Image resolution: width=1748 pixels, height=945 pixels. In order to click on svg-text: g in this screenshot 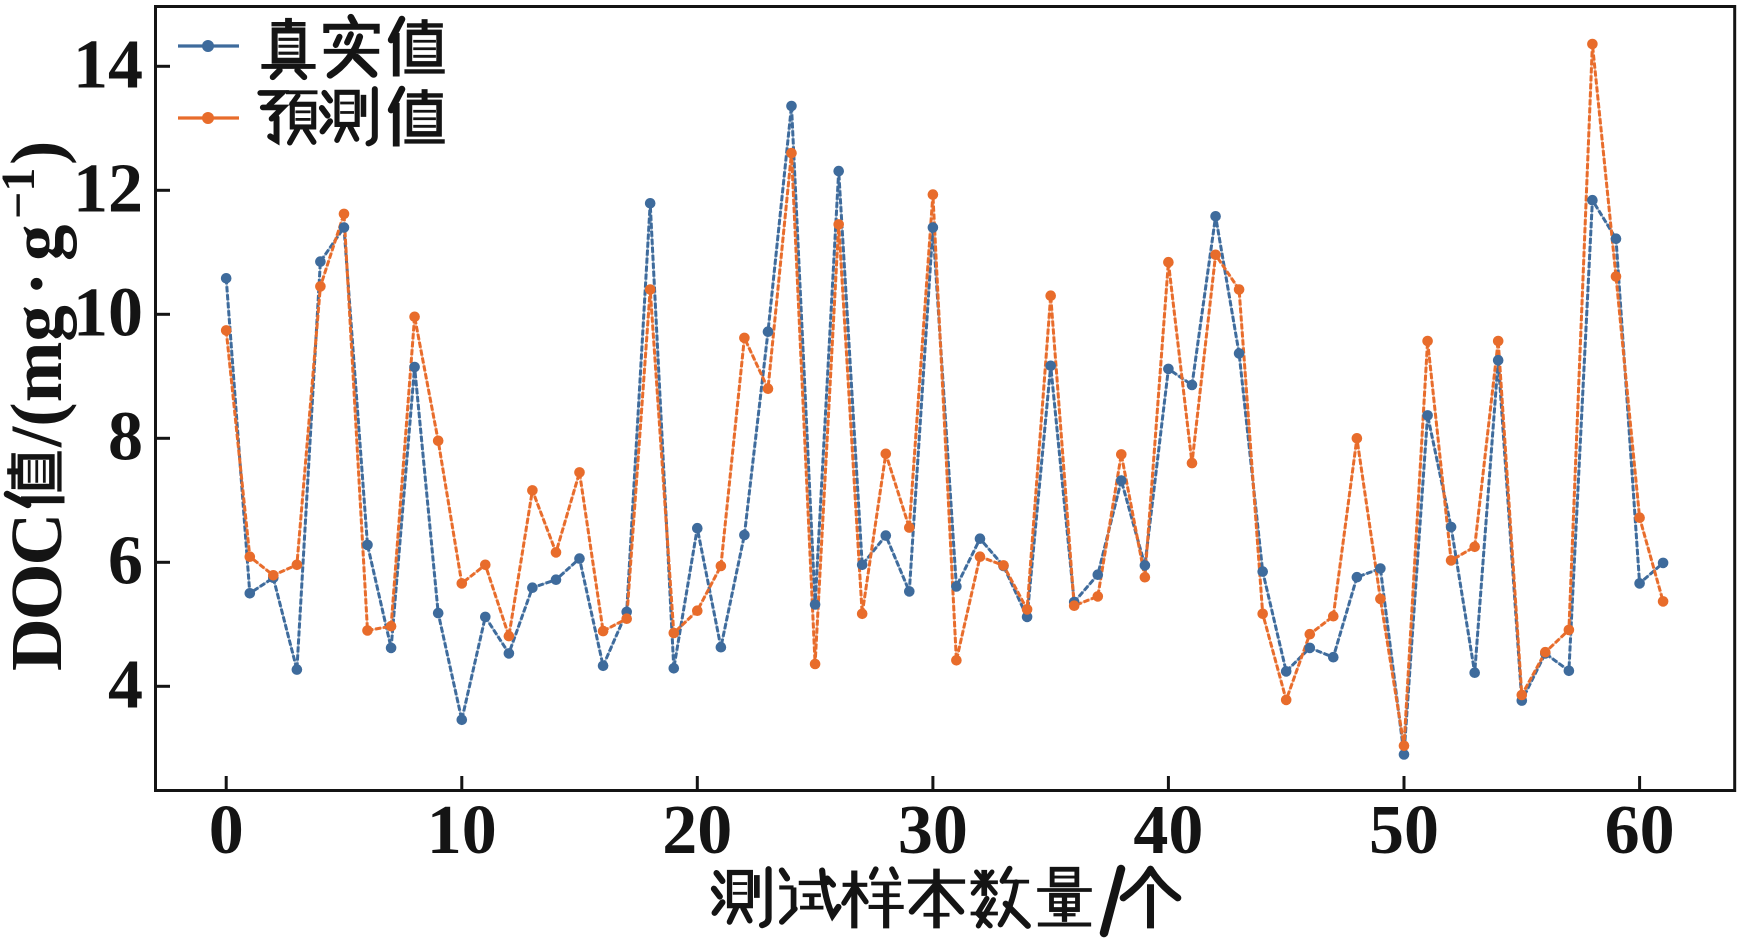, I will do `click(38, 243)`.